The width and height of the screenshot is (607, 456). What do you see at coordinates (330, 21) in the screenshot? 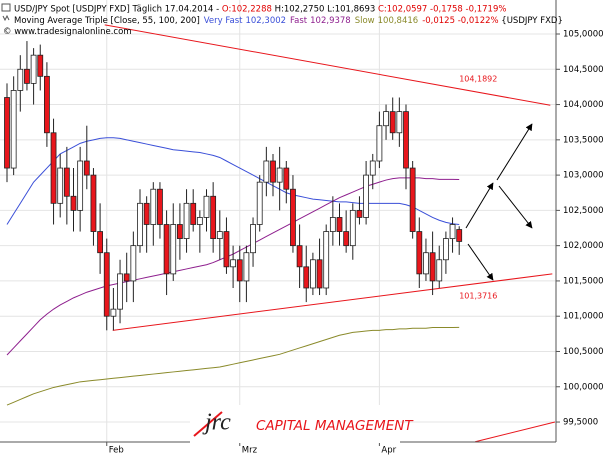
I see `legend-value: 102,9378` at bounding box center [330, 21].